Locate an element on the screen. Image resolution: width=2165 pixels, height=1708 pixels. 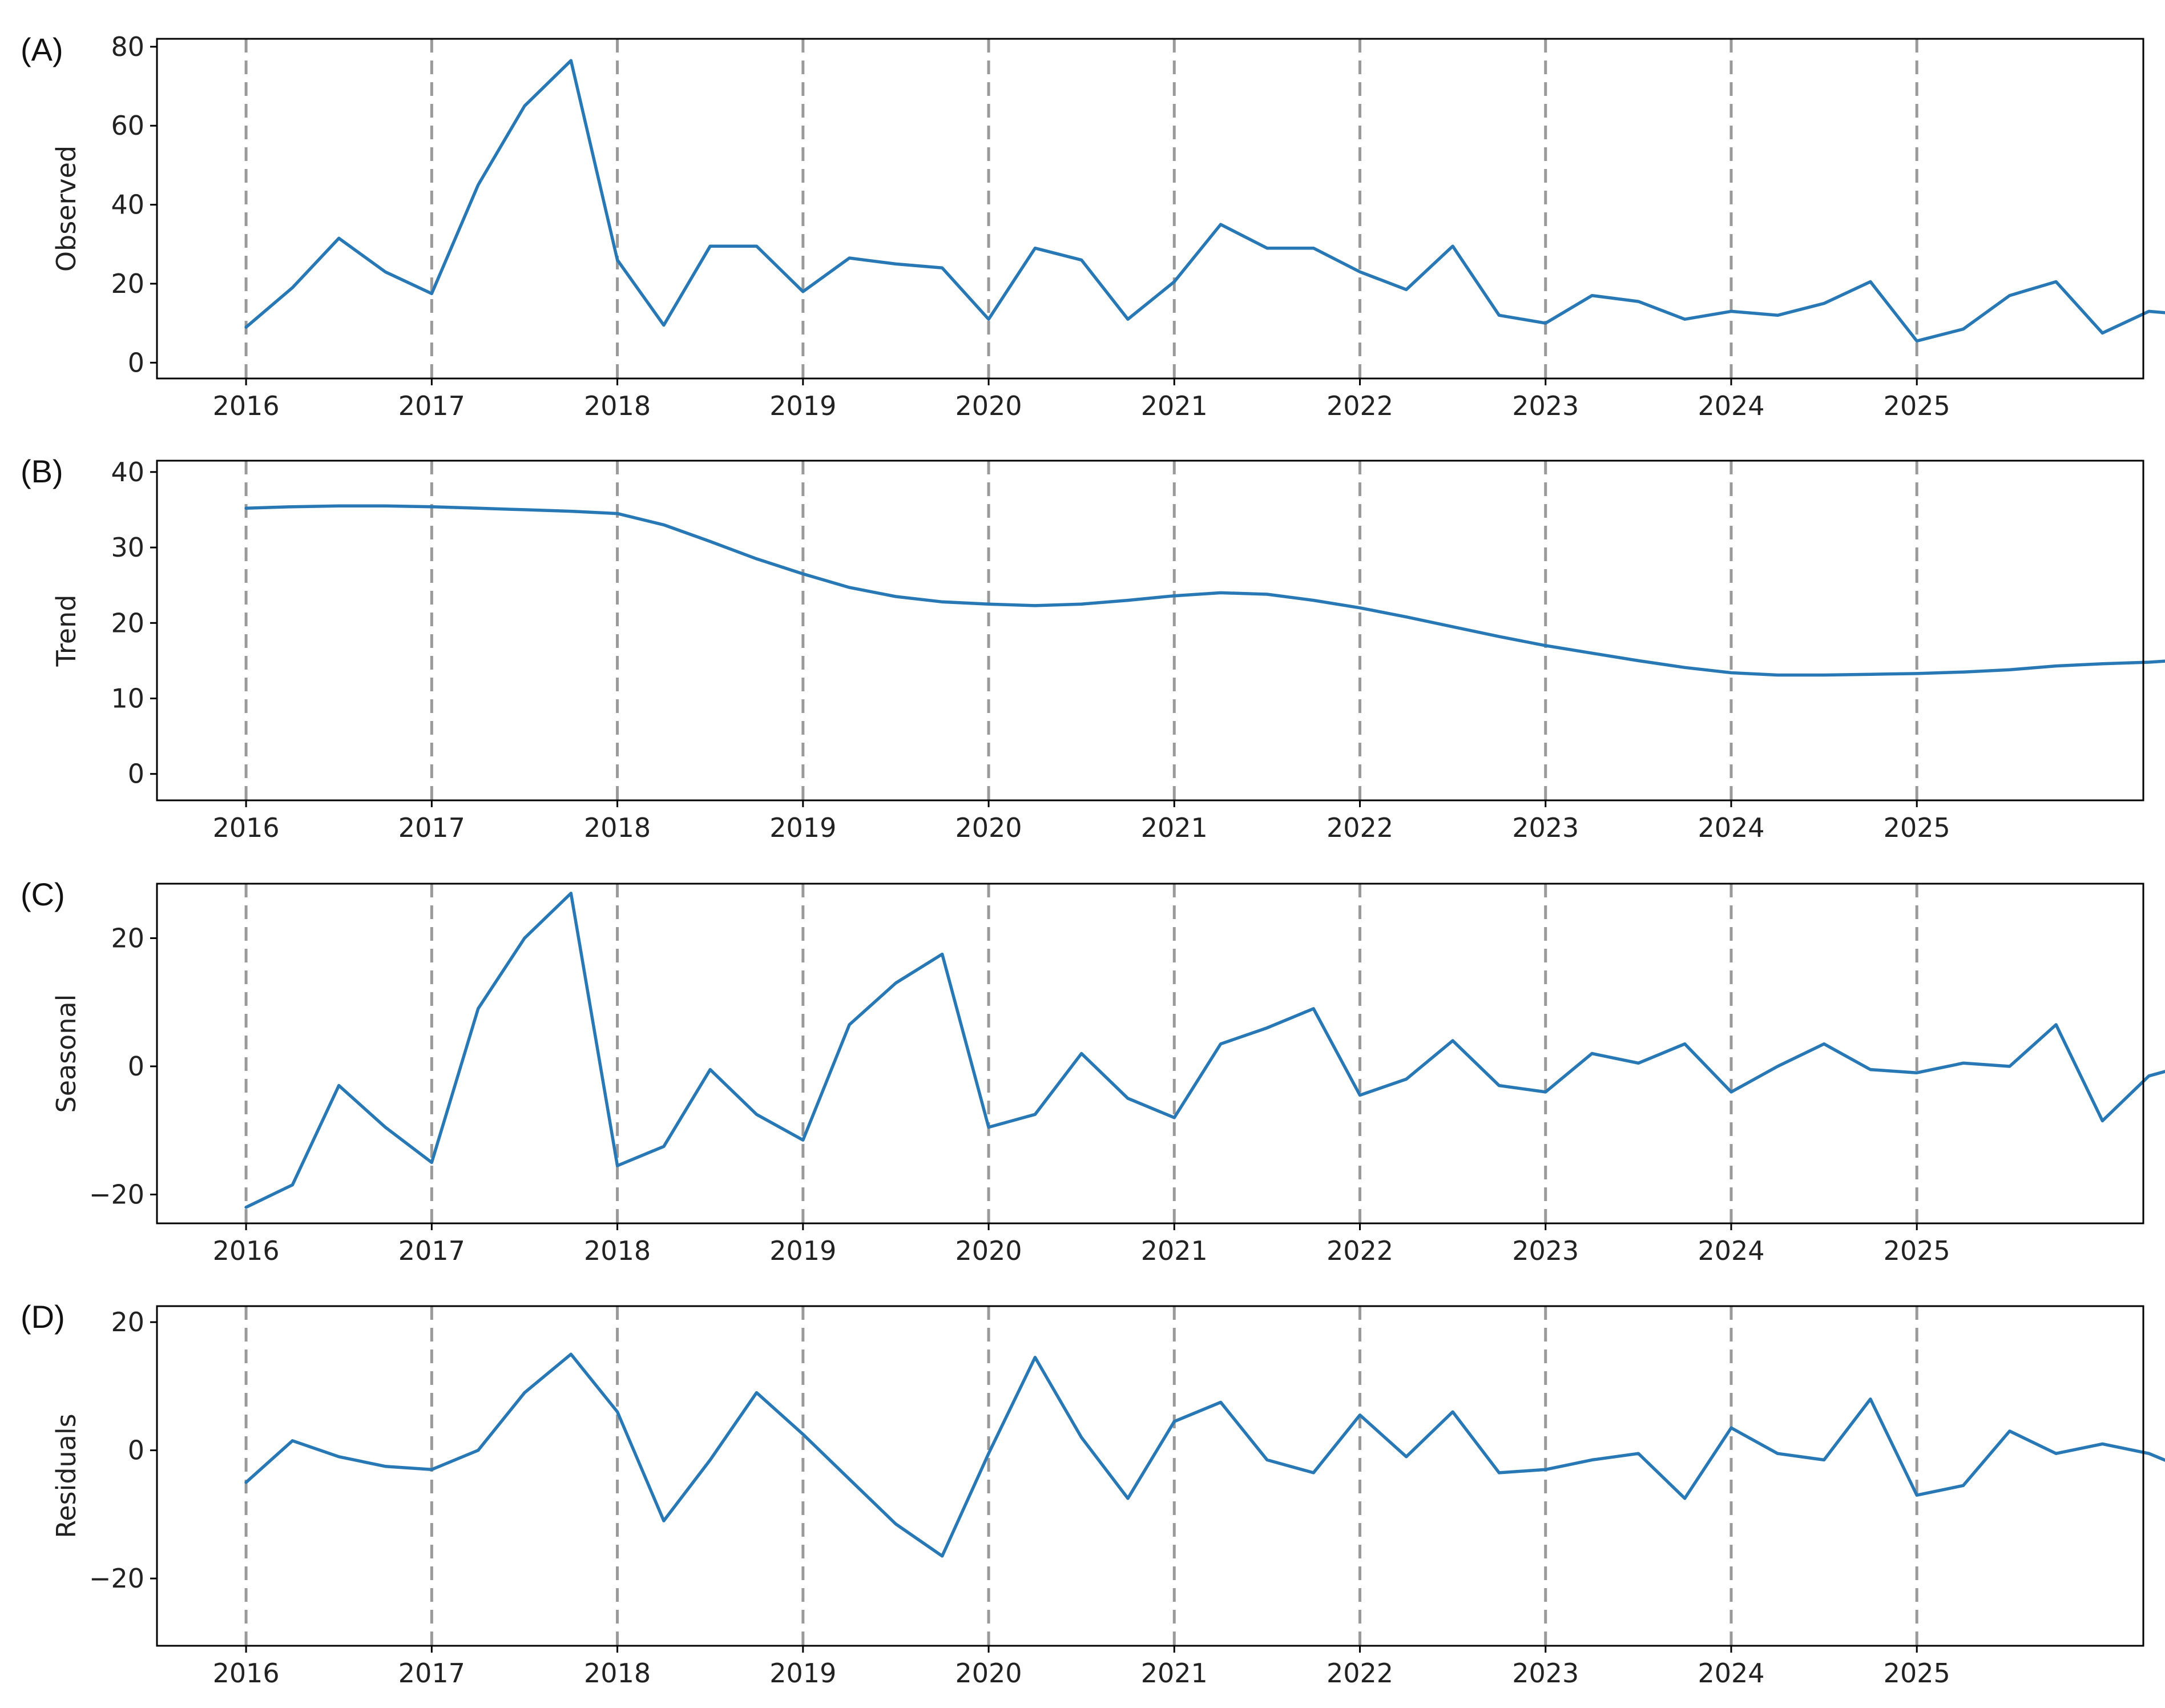
y-tick-label: 30 is located at coordinates (127, 547).